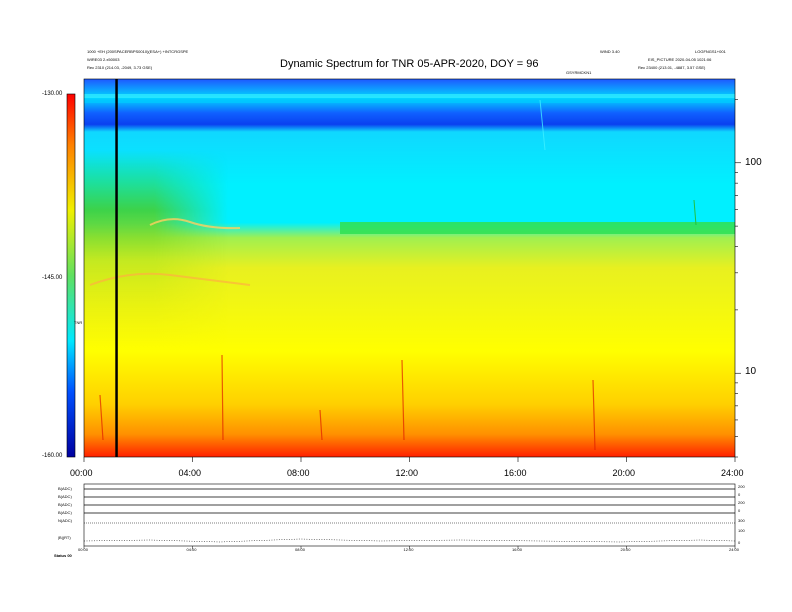 This screenshot has width=792, height=612. What do you see at coordinates (63, 555) in the screenshot?
I see `footer-status: Status 00` at bounding box center [63, 555].